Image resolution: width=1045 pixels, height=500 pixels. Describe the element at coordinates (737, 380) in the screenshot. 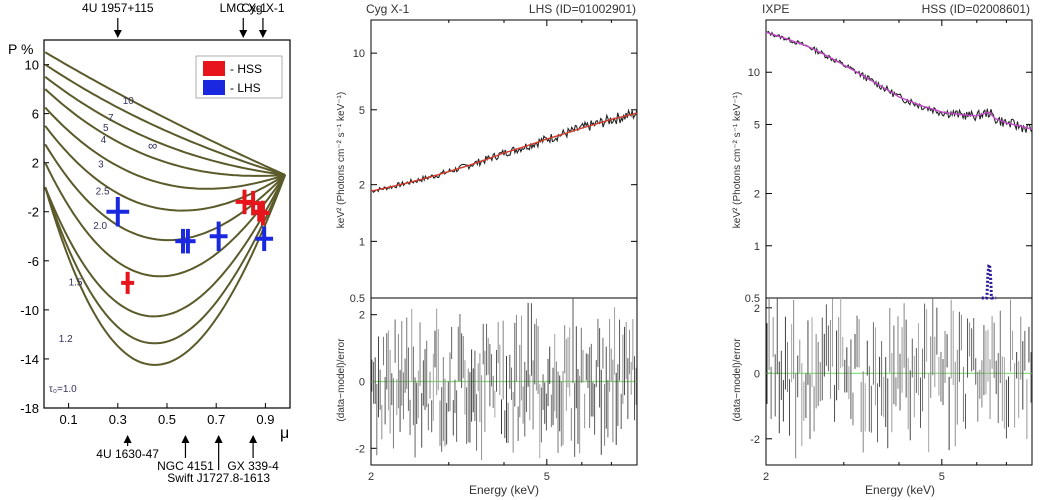

I see `panel-c-ylabel-bottom: (data−model)/error` at that location.